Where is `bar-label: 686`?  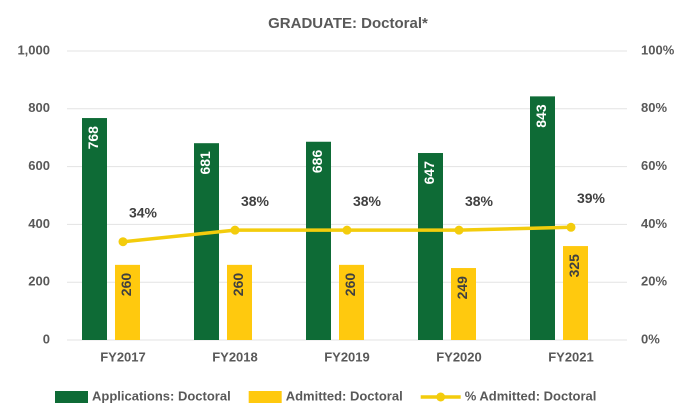
bar-label: 686 is located at coordinates (317, 162).